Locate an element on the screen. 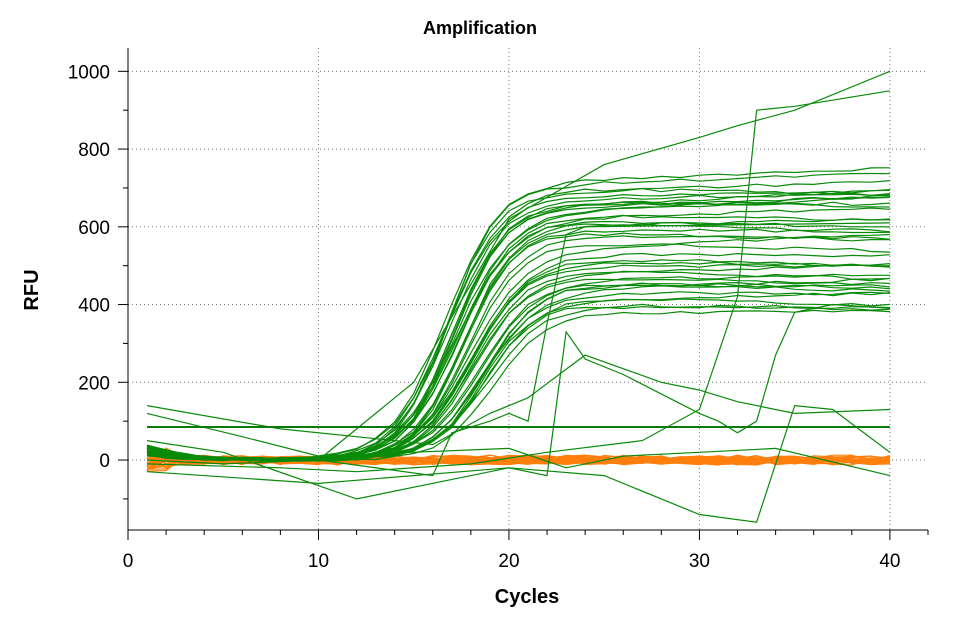  y-tick-label: 400 is located at coordinates (94, 306).